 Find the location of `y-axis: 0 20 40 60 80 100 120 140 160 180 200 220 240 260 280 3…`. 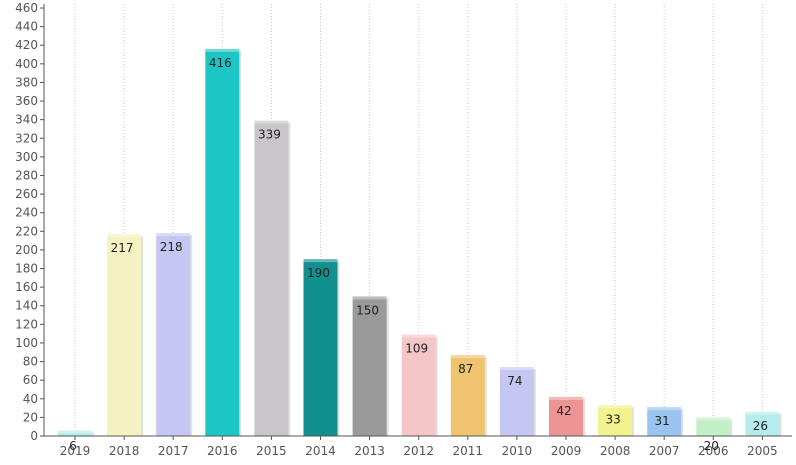

y-axis: 0 20 40 60 80 100 120 140 160 180 200 220 240 260 280 3… is located at coordinates (29, 222).